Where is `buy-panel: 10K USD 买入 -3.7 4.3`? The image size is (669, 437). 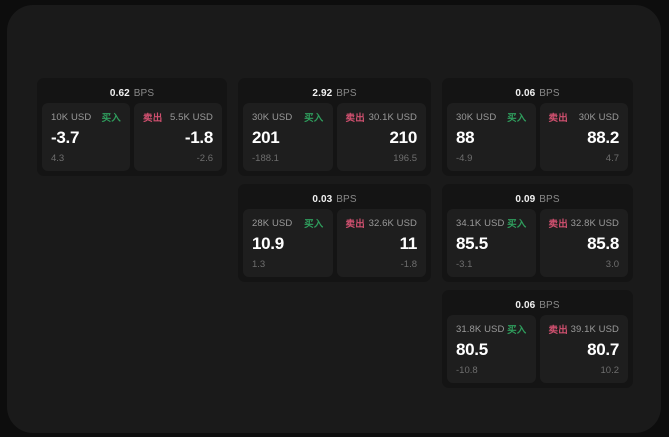 buy-panel: 10K USD 买入 -3.7 4.3 is located at coordinates (86, 137).